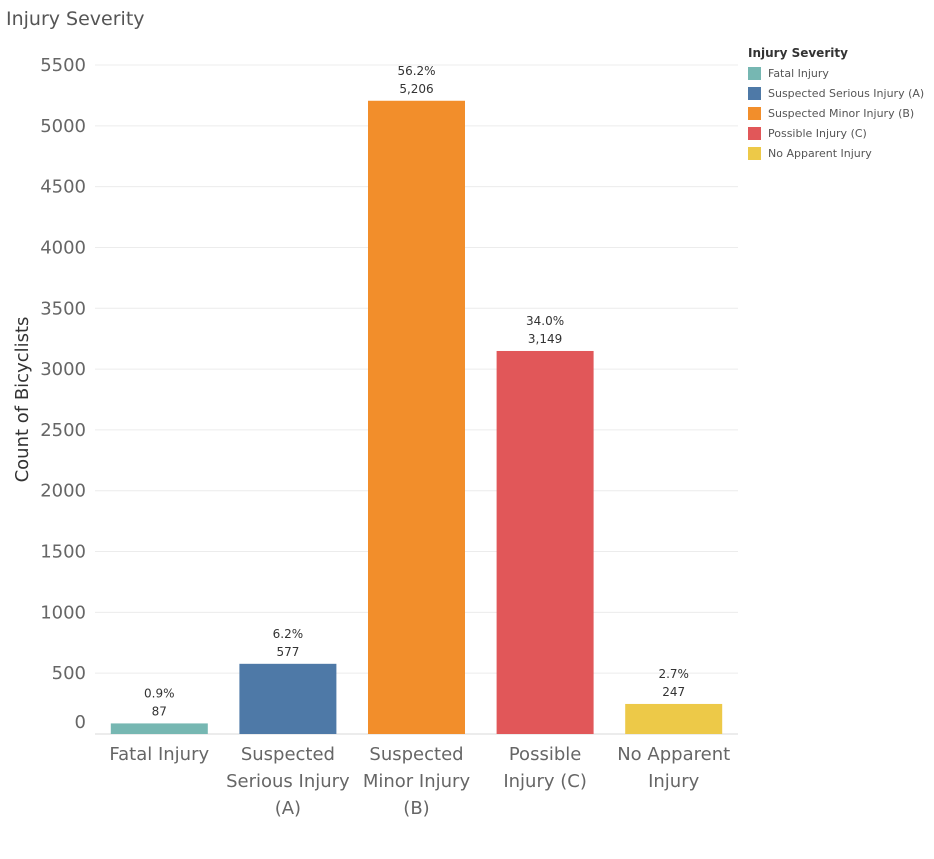 Image resolution: width=934 pixels, height=859 pixels. What do you see at coordinates (416, 808) in the screenshot?
I see `x-tick-label: (B)` at bounding box center [416, 808].